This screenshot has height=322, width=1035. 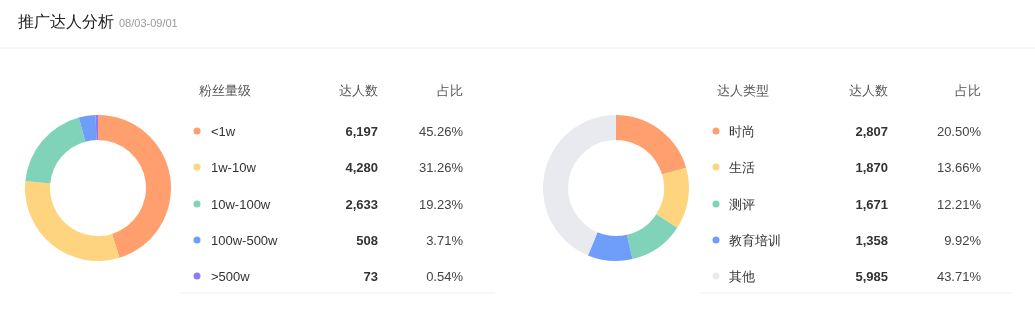 I want to click on data-label: 2,633, so click(x=361, y=204).